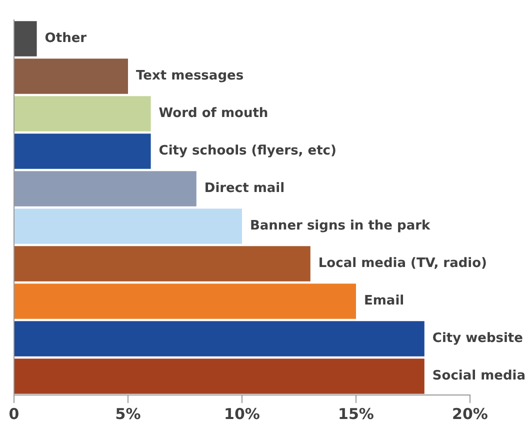 This screenshot has width=532, height=431. Describe the element at coordinates (244, 188) in the screenshot. I see `y-tick-label: Direct mail` at that location.